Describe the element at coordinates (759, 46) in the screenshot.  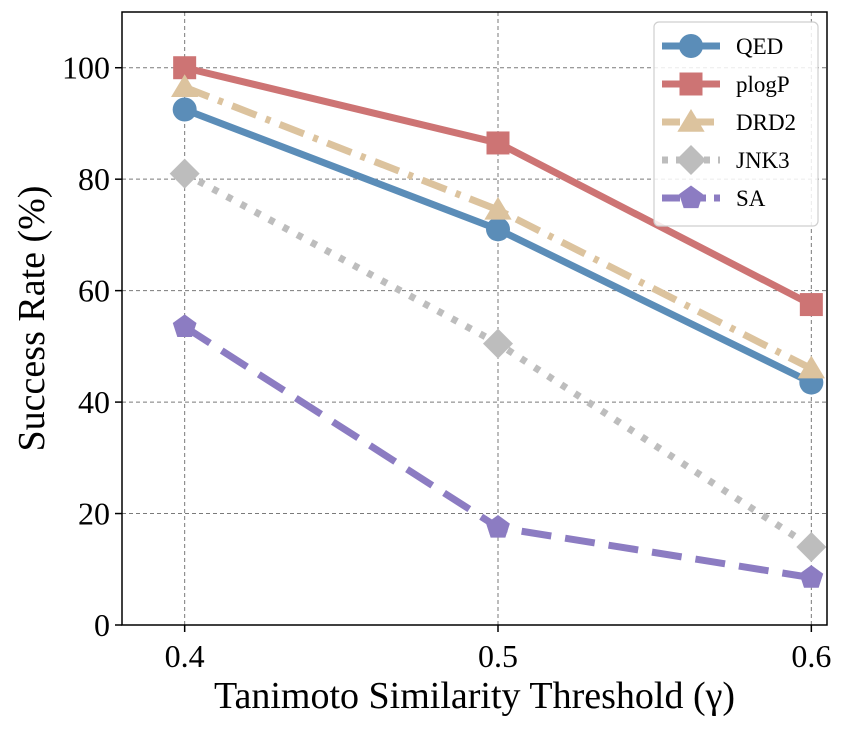
I see `legend-label-qed: QED` at that location.